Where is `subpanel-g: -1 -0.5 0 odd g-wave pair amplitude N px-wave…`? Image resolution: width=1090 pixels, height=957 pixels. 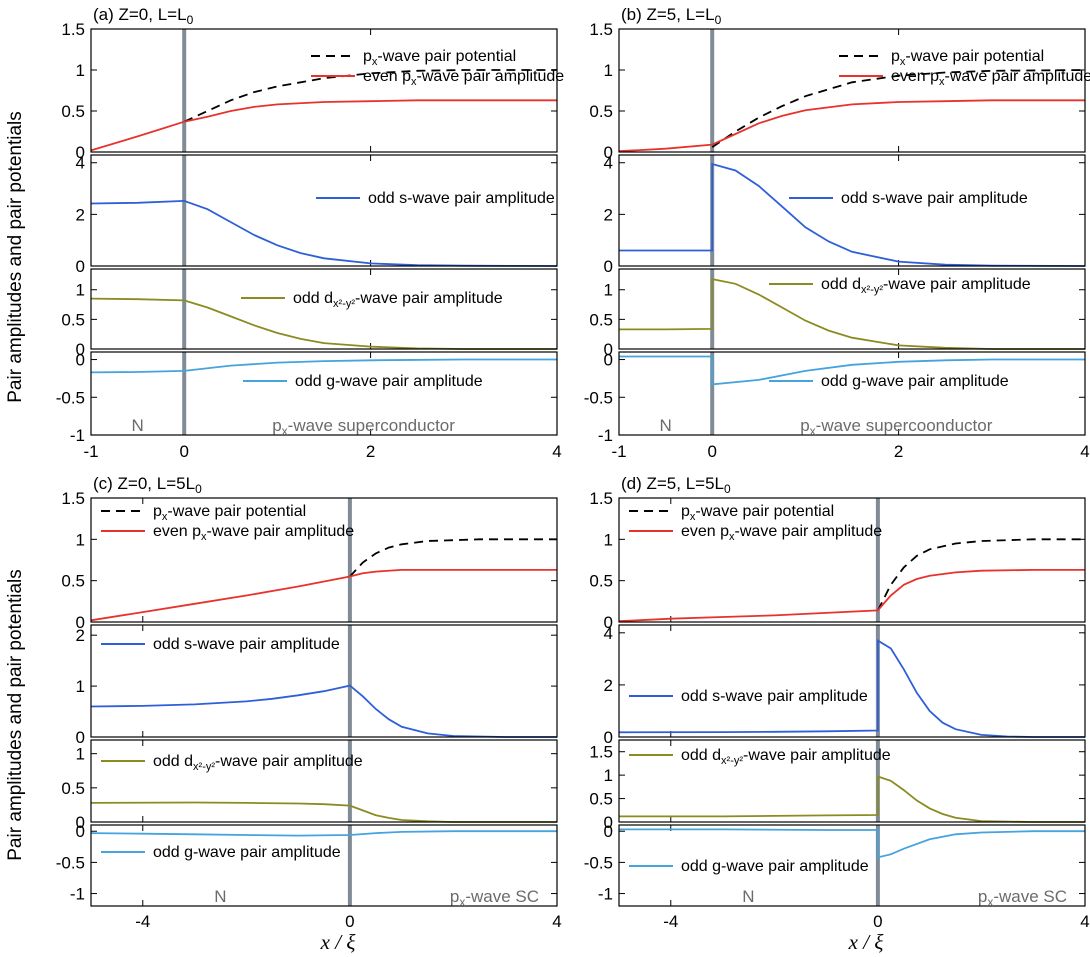 subpanel-g: -1 -0.5 0 odd g-wave pair amplitude N px-wave… is located at coordinates (835, 865).